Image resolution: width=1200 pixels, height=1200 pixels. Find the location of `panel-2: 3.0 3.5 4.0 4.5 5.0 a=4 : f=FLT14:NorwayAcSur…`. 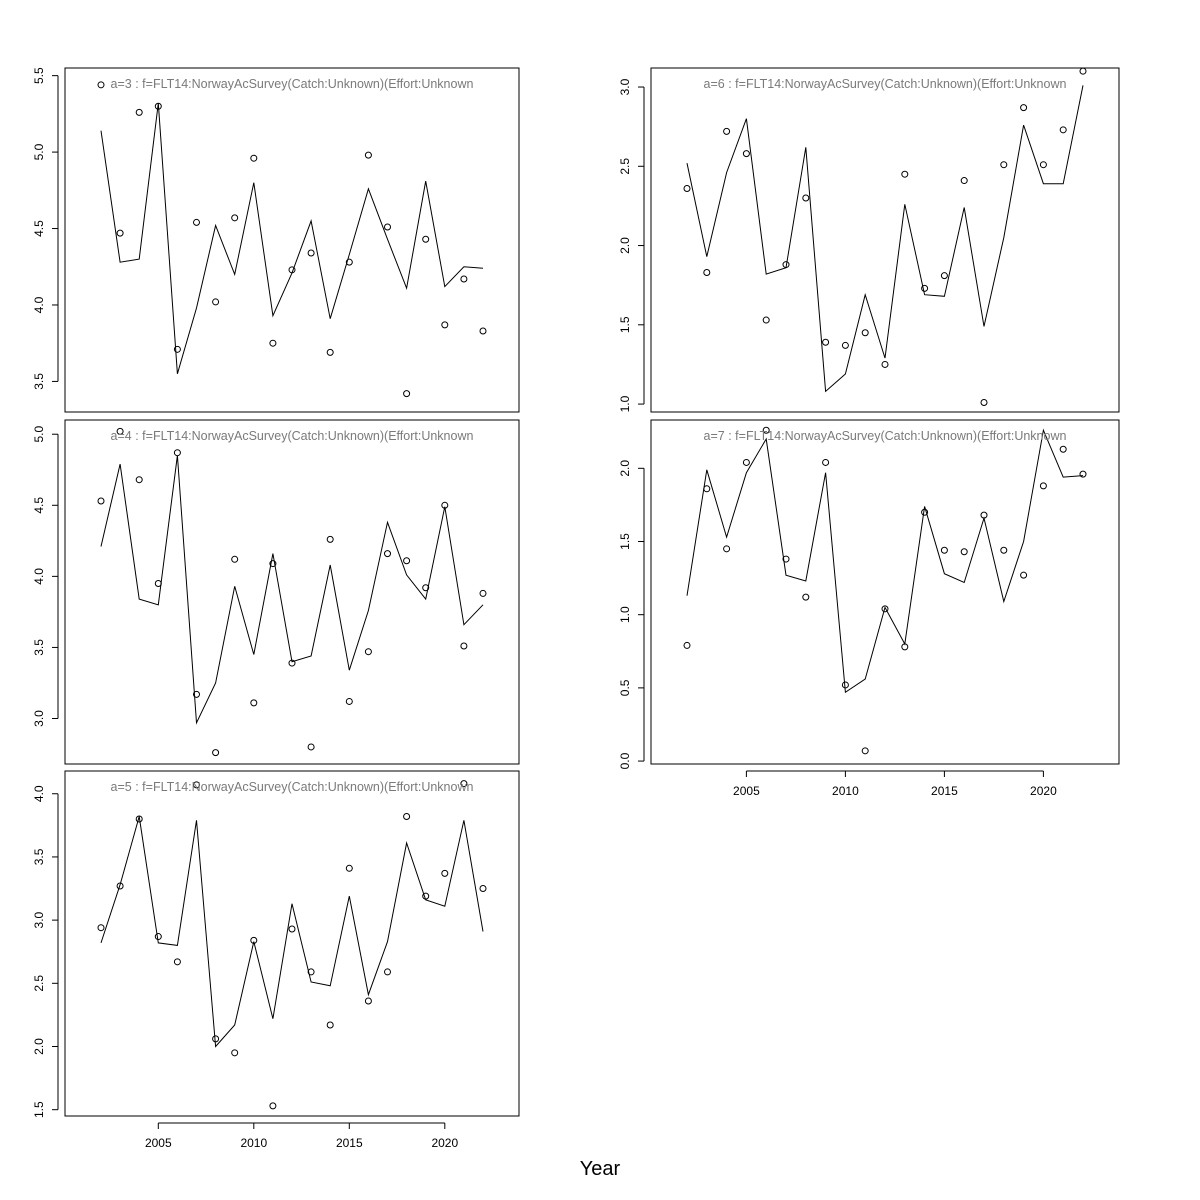

panel-2: 3.0 3.5 4.0 4.5 5.0 a=4 : f=FLT14:NorwayAcSur… is located at coordinates (276, 592).